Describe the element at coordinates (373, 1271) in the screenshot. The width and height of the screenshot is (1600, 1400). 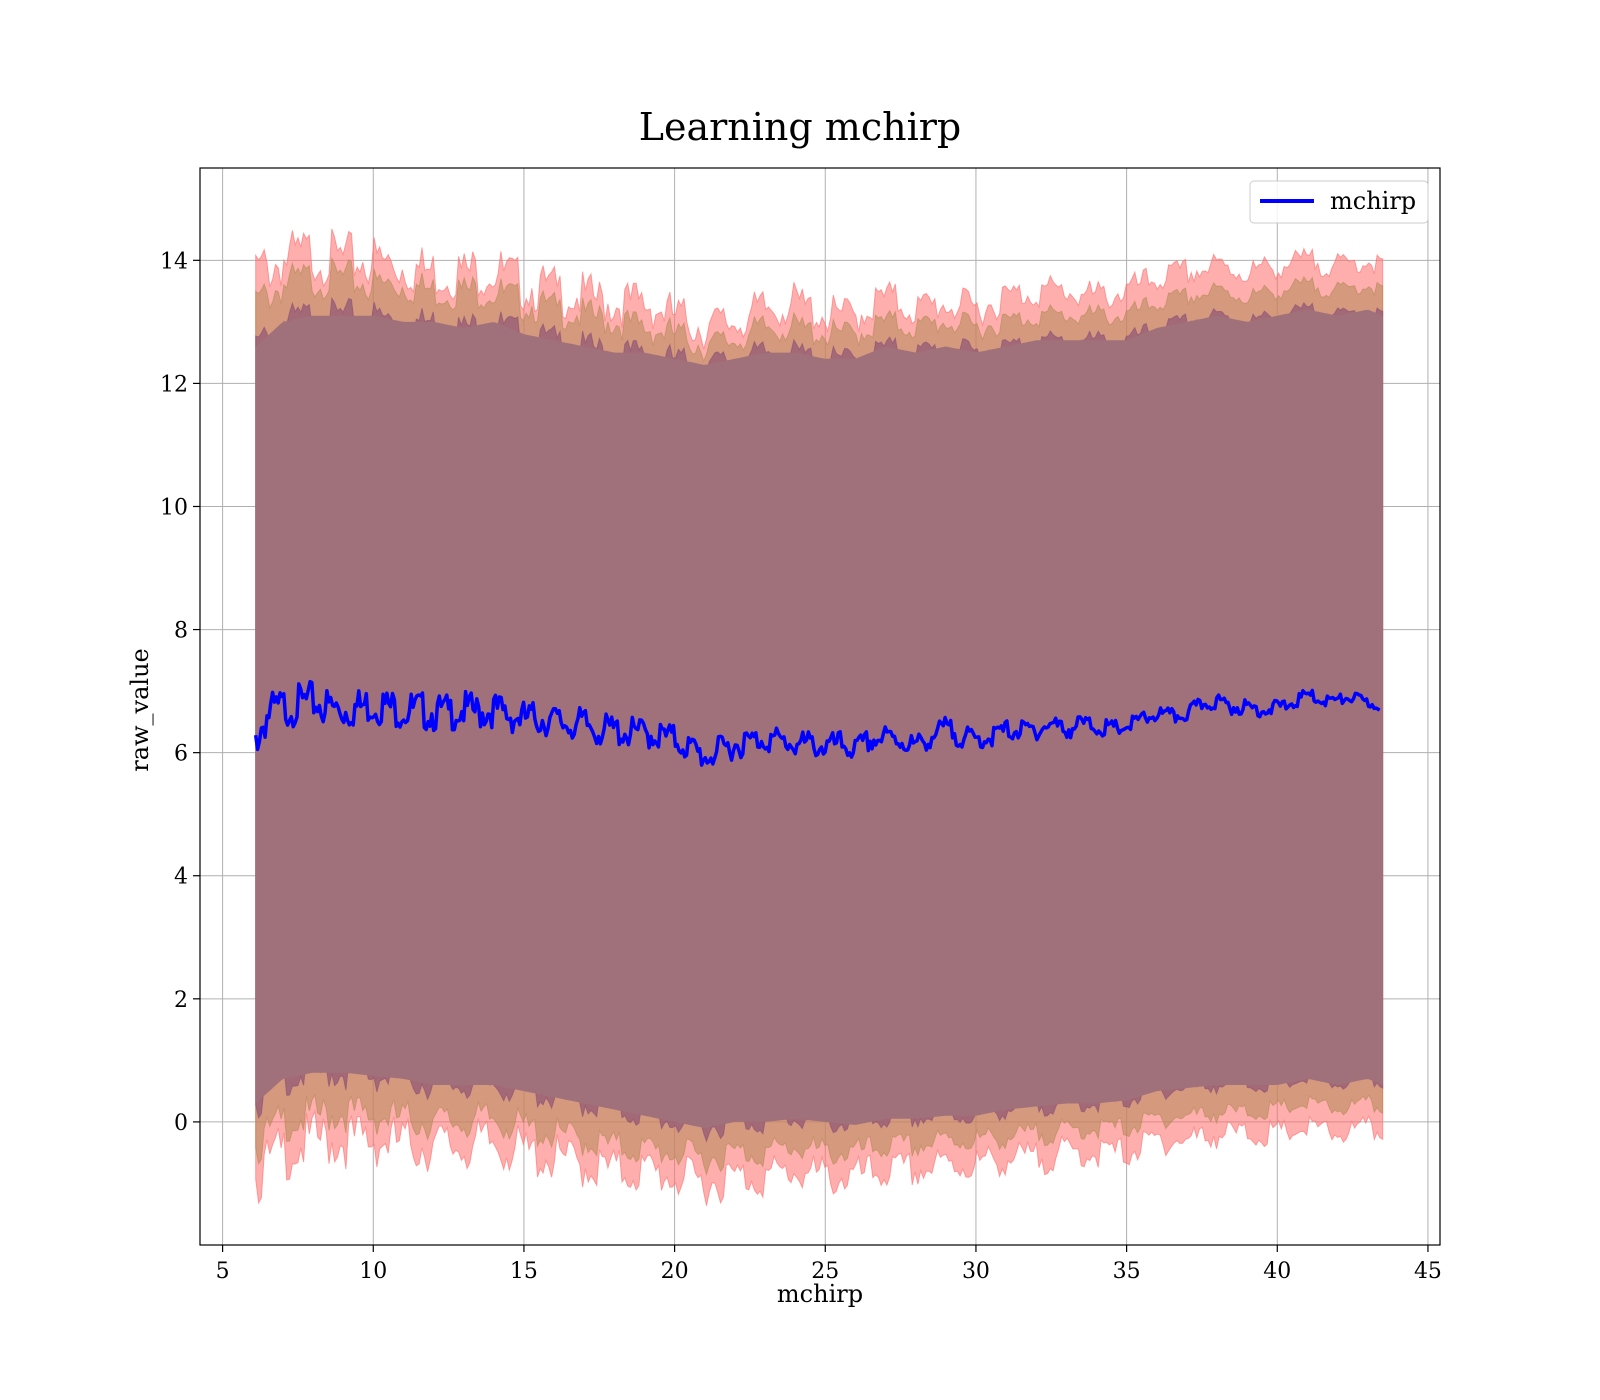
I see `x-tick-label: 10` at that location.